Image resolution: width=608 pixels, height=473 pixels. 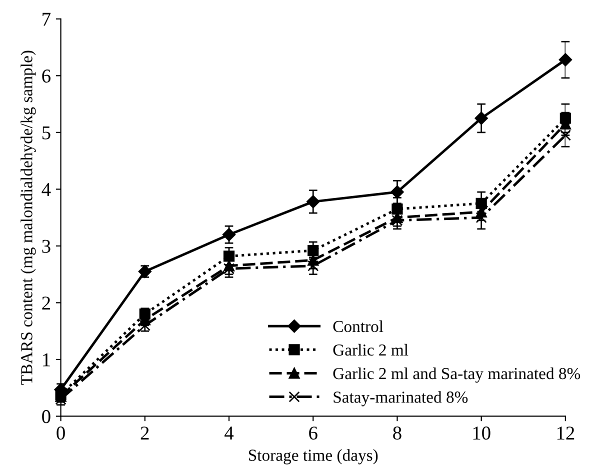 What do you see at coordinates (313, 456) in the screenshot?
I see `x-axis-title: Storage time (days)` at bounding box center [313, 456].